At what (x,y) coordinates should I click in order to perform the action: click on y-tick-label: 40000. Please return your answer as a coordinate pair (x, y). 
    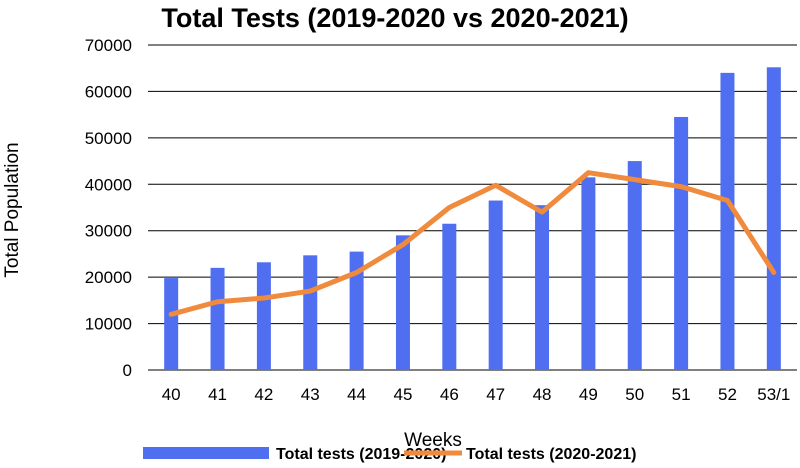
    Looking at the image, I should click on (108, 184).